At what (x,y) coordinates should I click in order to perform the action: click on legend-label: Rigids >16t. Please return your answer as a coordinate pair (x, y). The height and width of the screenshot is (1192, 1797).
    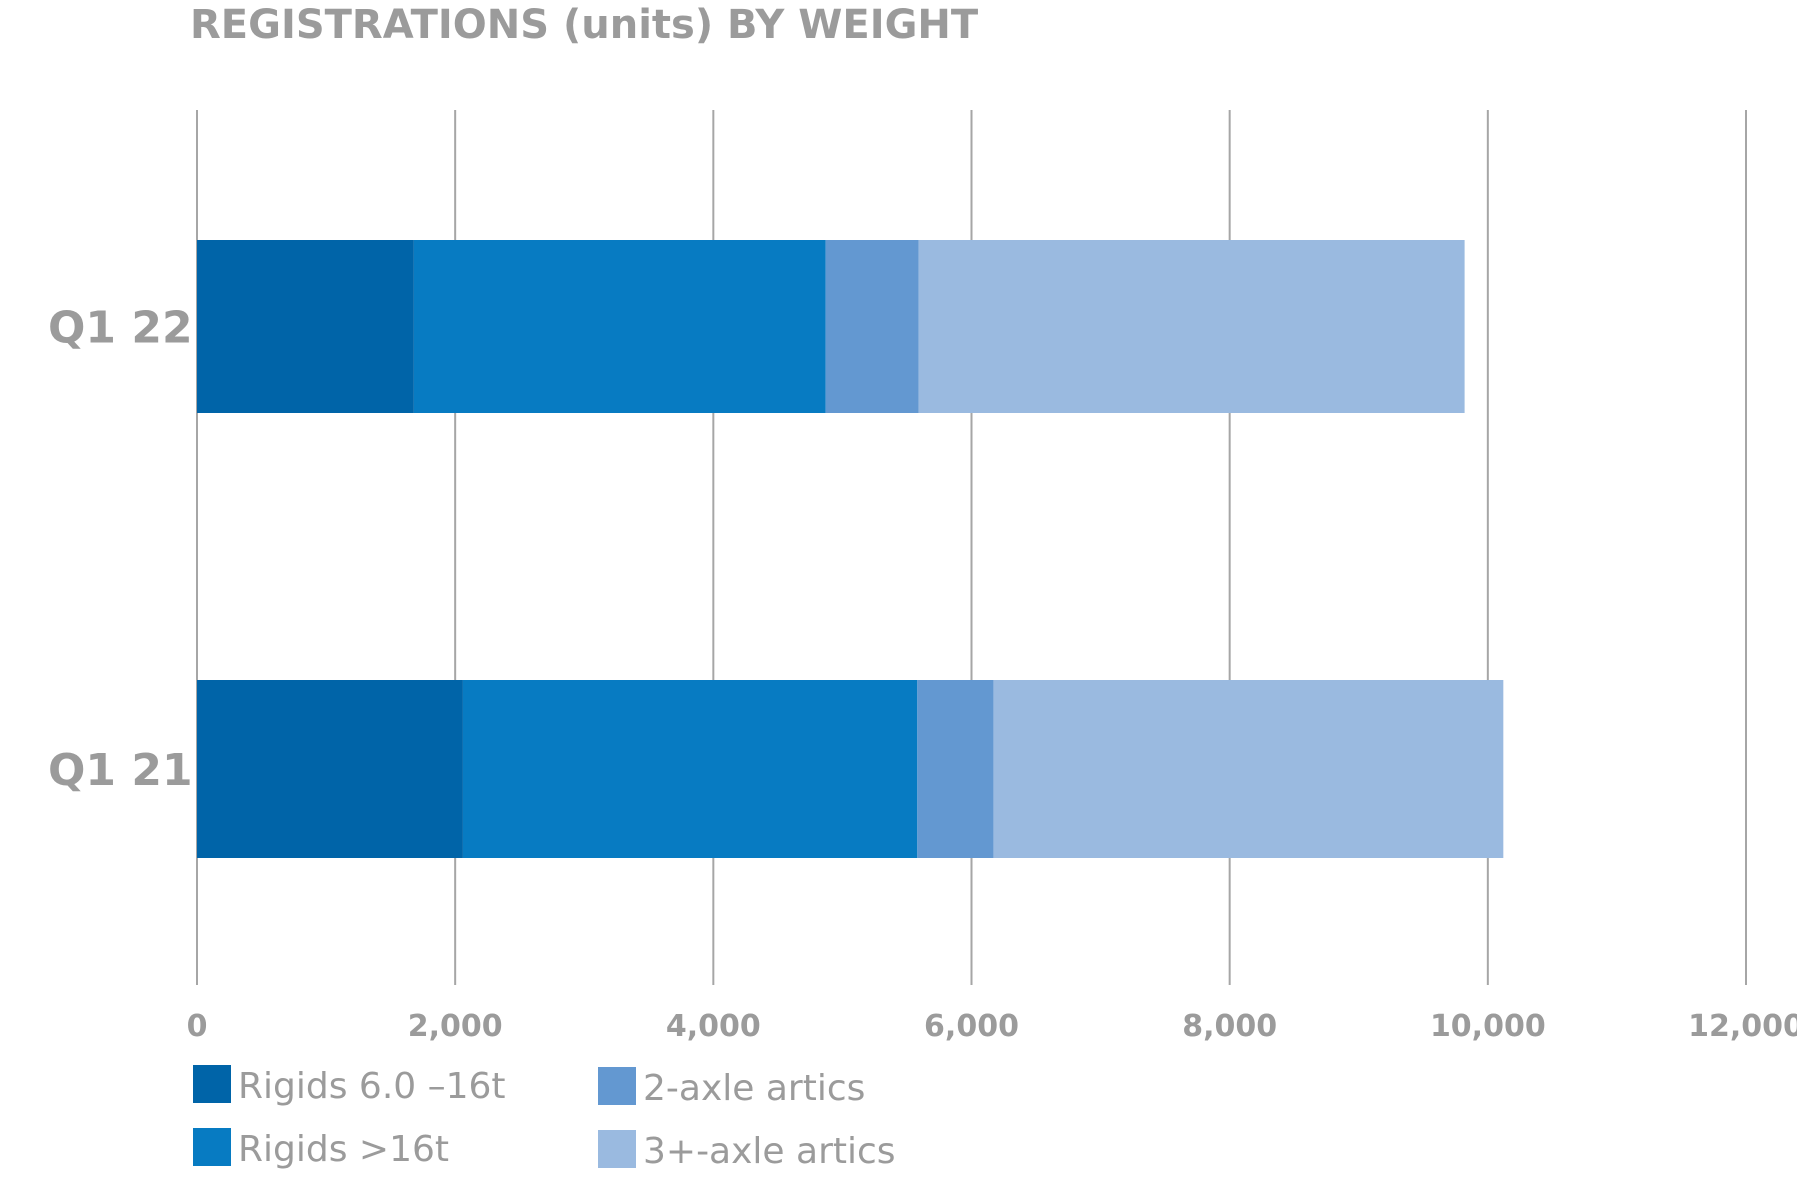
    Looking at the image, I should click on (343, 1149).